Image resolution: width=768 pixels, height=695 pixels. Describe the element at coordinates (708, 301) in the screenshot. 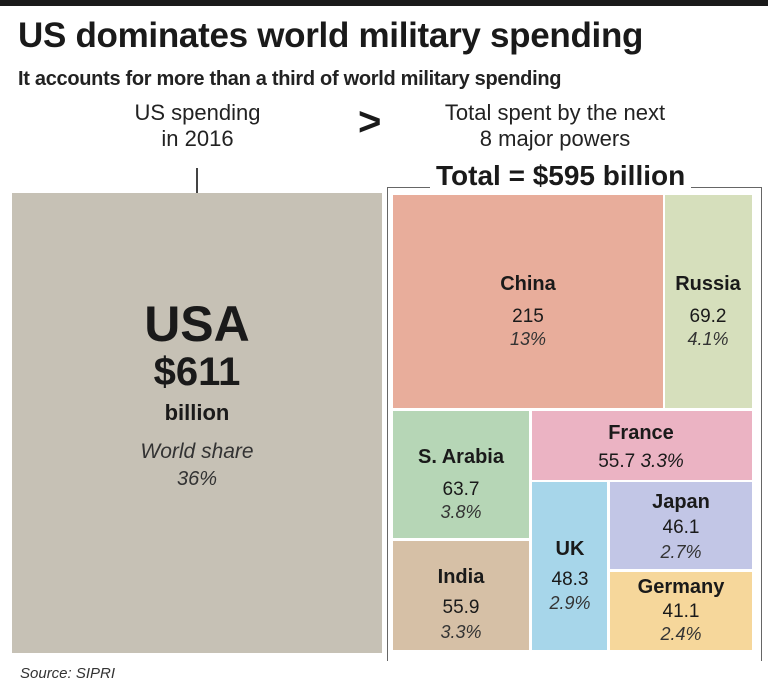

I see `tile-russia` at that location.